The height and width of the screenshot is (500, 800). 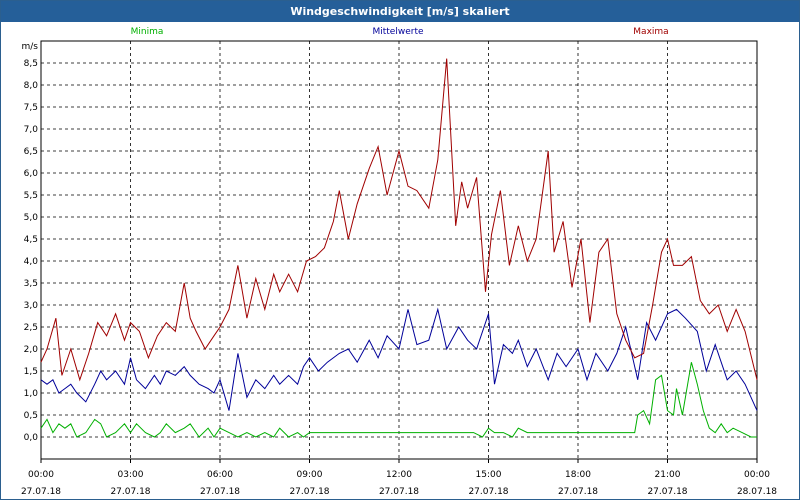 What do you see at coordinates (397, 32) in the screenshot?
I see `legend-mittelwerte: Mittelwerte` at bounding box center [397, 32].